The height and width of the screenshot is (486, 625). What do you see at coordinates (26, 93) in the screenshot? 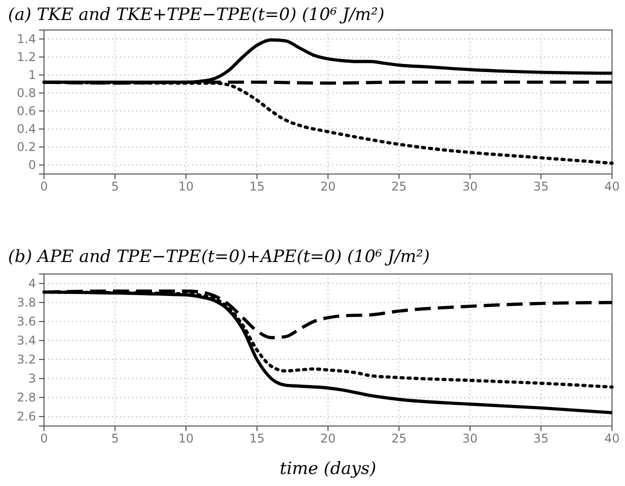
I see `y-tick-label: 0.8` at bounding box center [26, 93].